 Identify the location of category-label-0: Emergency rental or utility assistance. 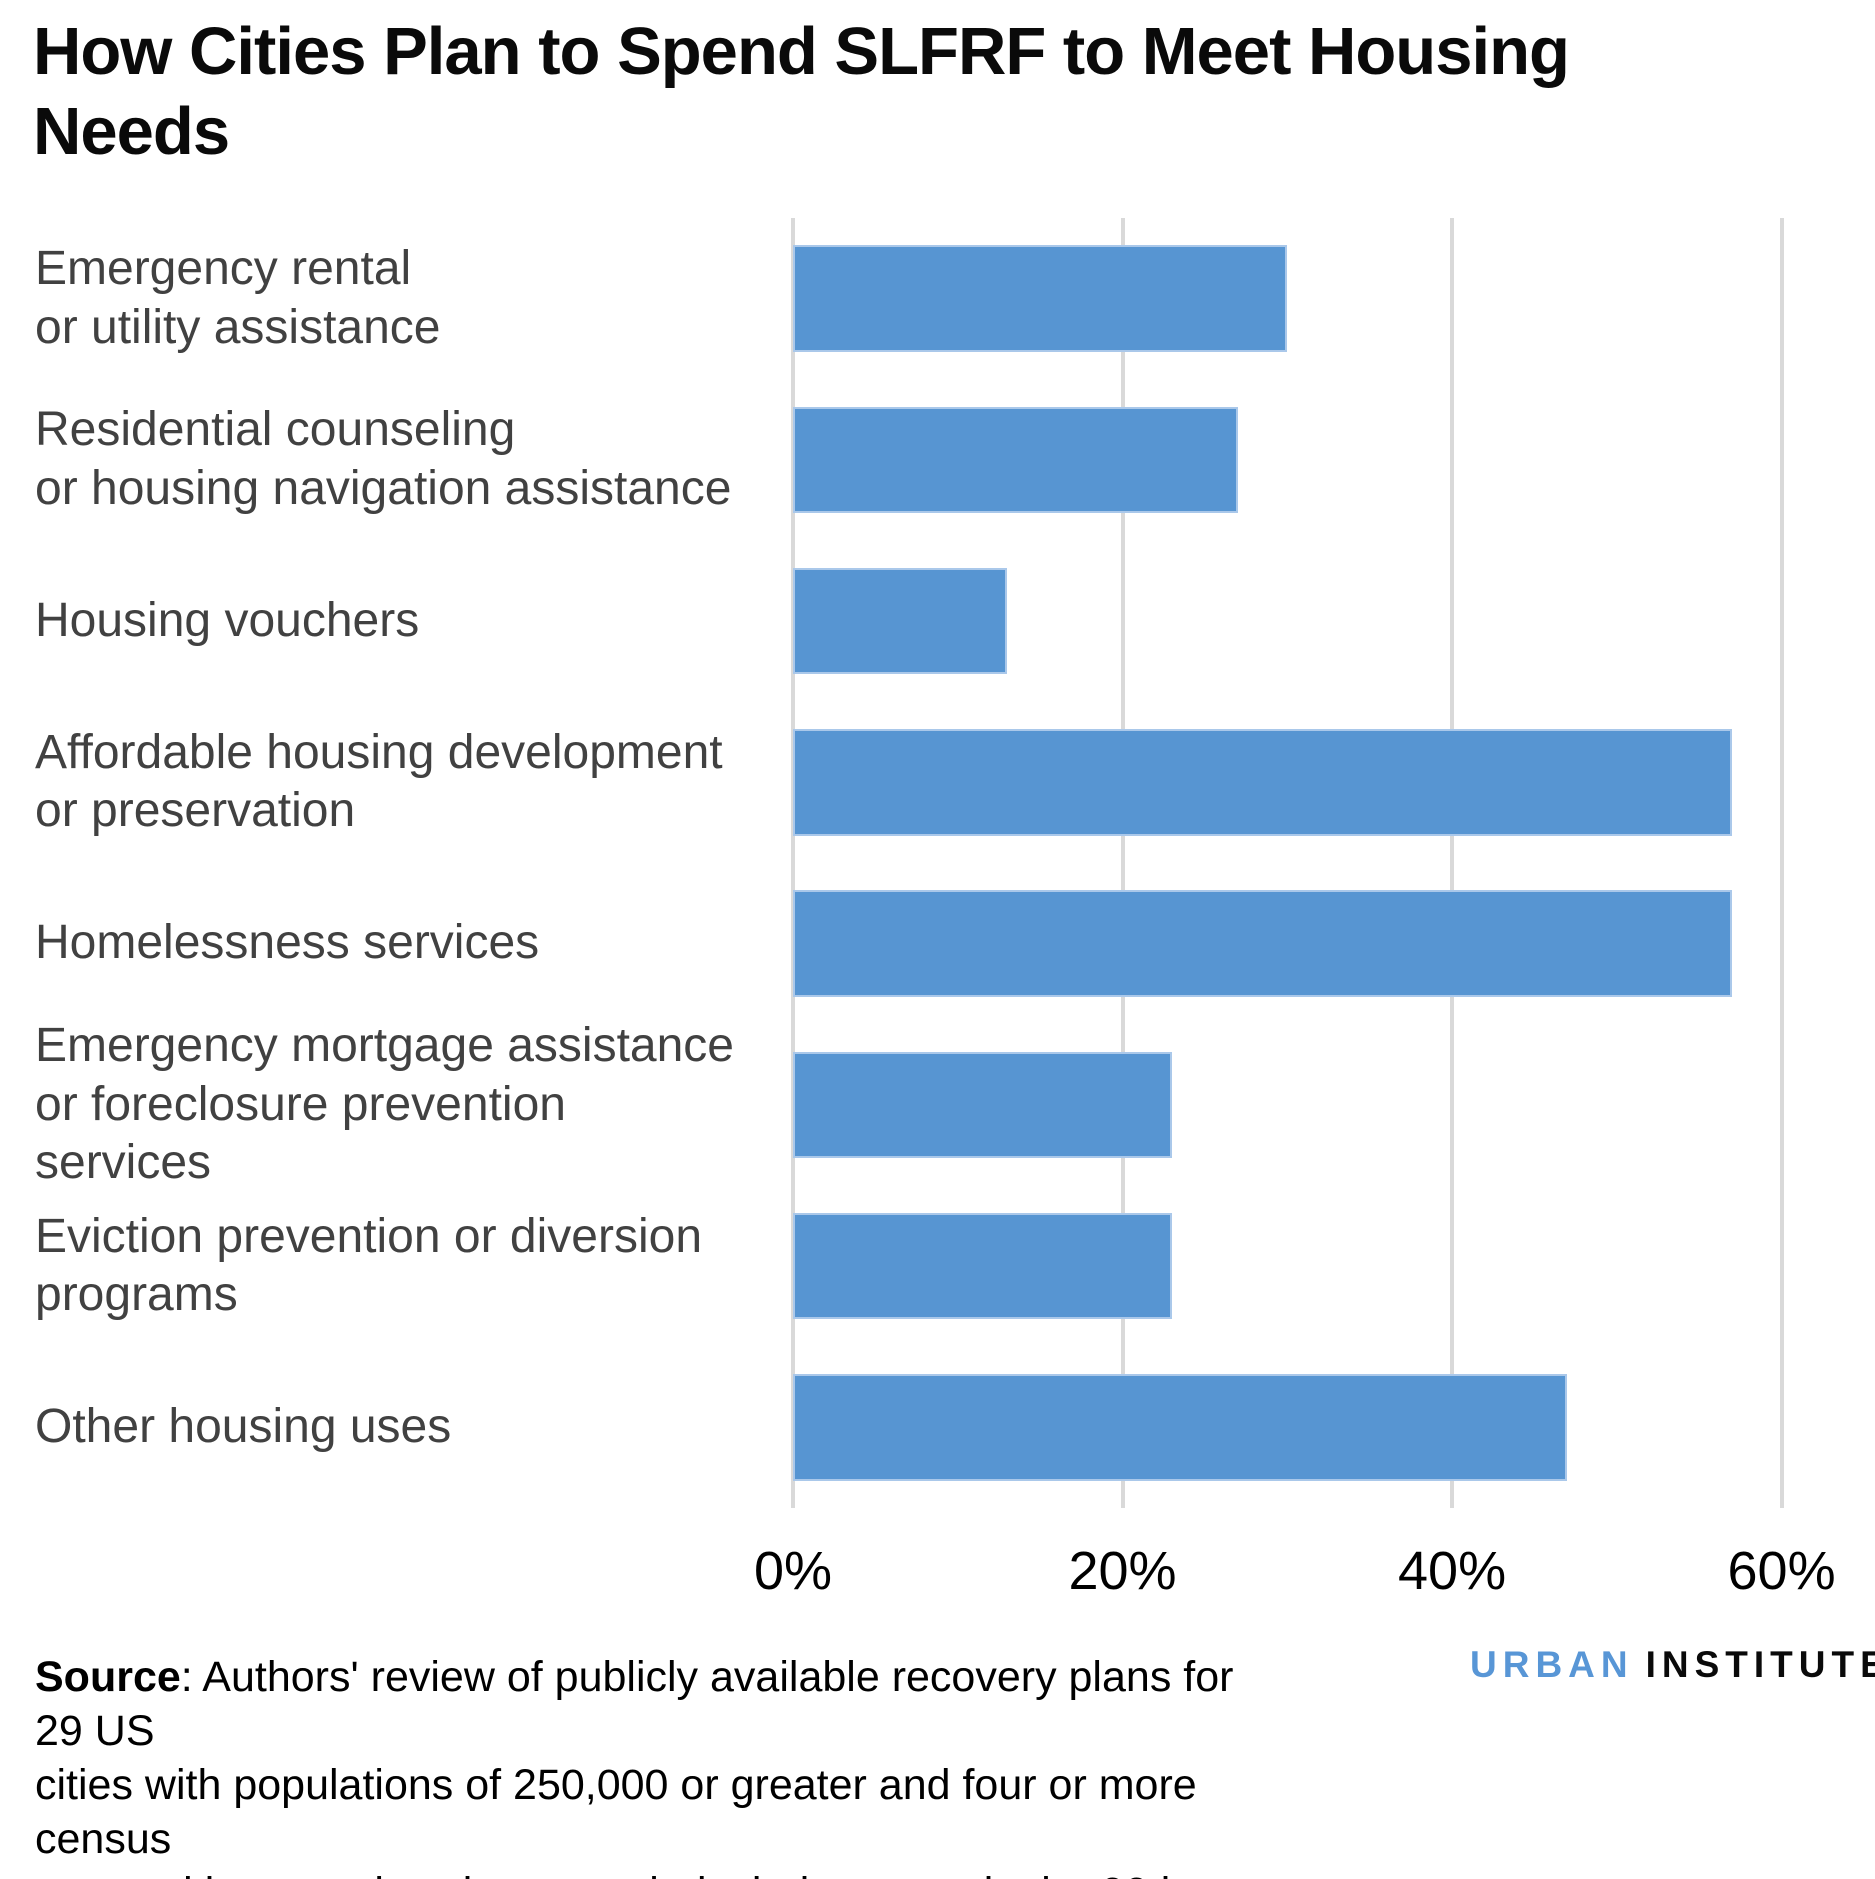
(238, 298).